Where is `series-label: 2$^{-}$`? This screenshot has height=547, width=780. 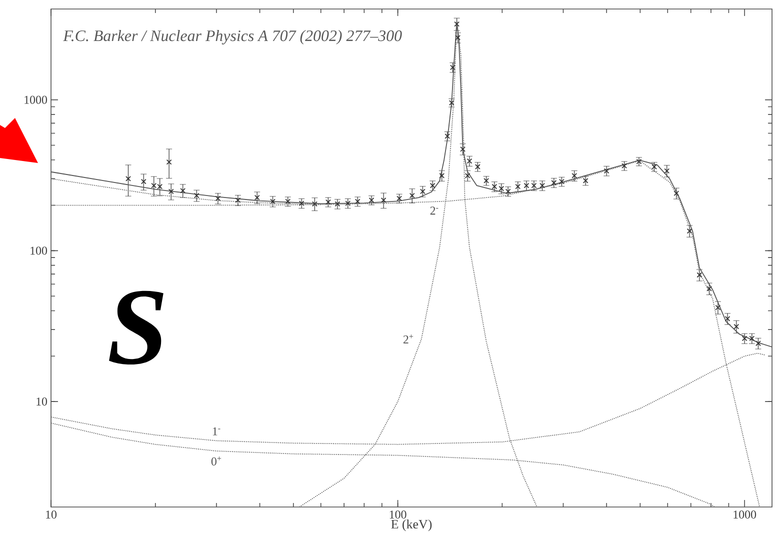
series-label: 2$^{-}$ is located at coordinates (434, 210).